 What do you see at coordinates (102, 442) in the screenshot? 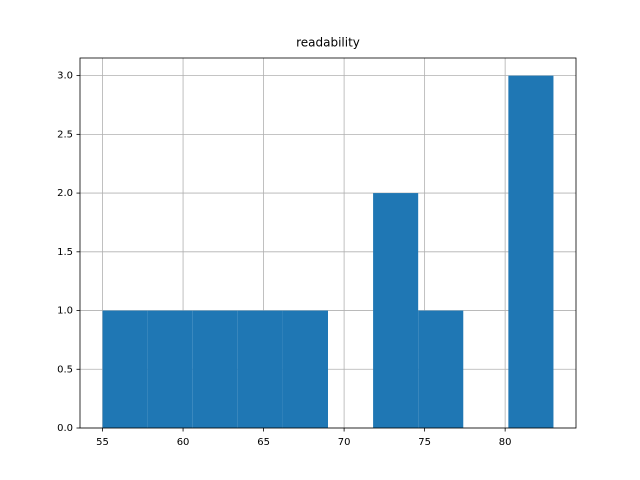
I see `x-tick-label: 55` at bounding box center [102, 442].